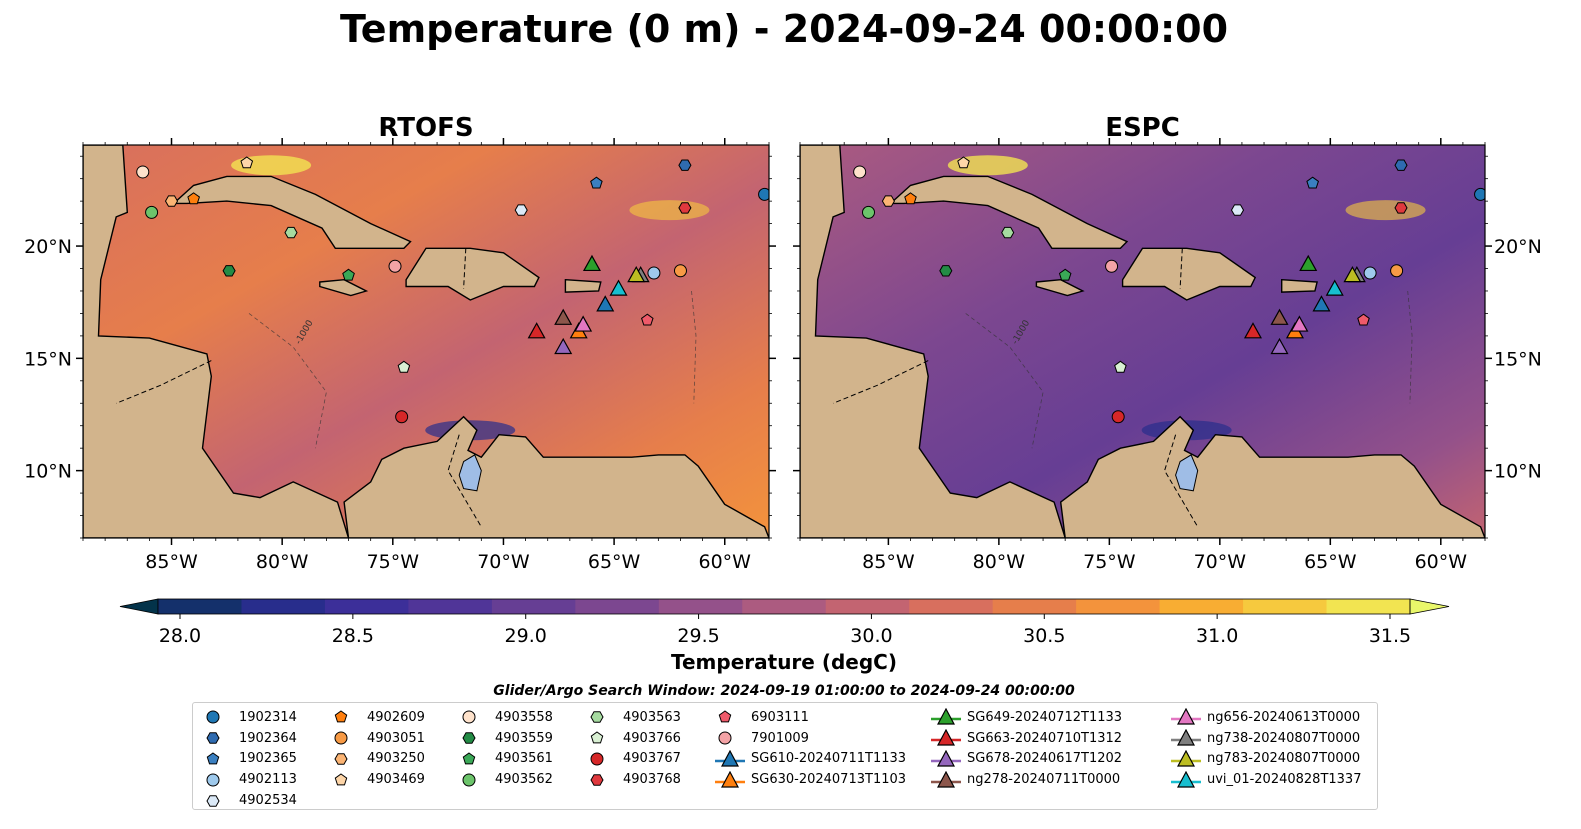 This screenshot has width=1581, height=829. I want to click on colorbar-tick-label: 28.5, so click(353, 636).